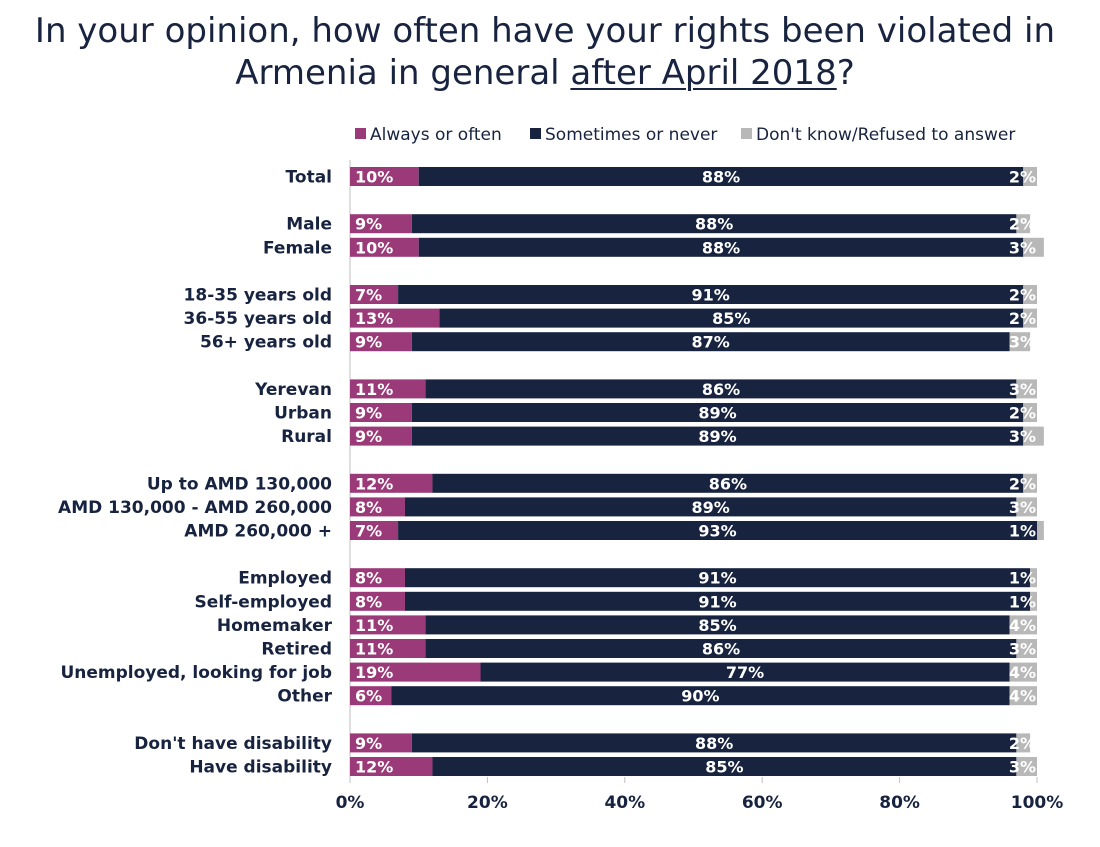  I want to click on bar-label-amd-130-000-amd-260-000-sometimes-or-never: 89%, so click(711, 507).